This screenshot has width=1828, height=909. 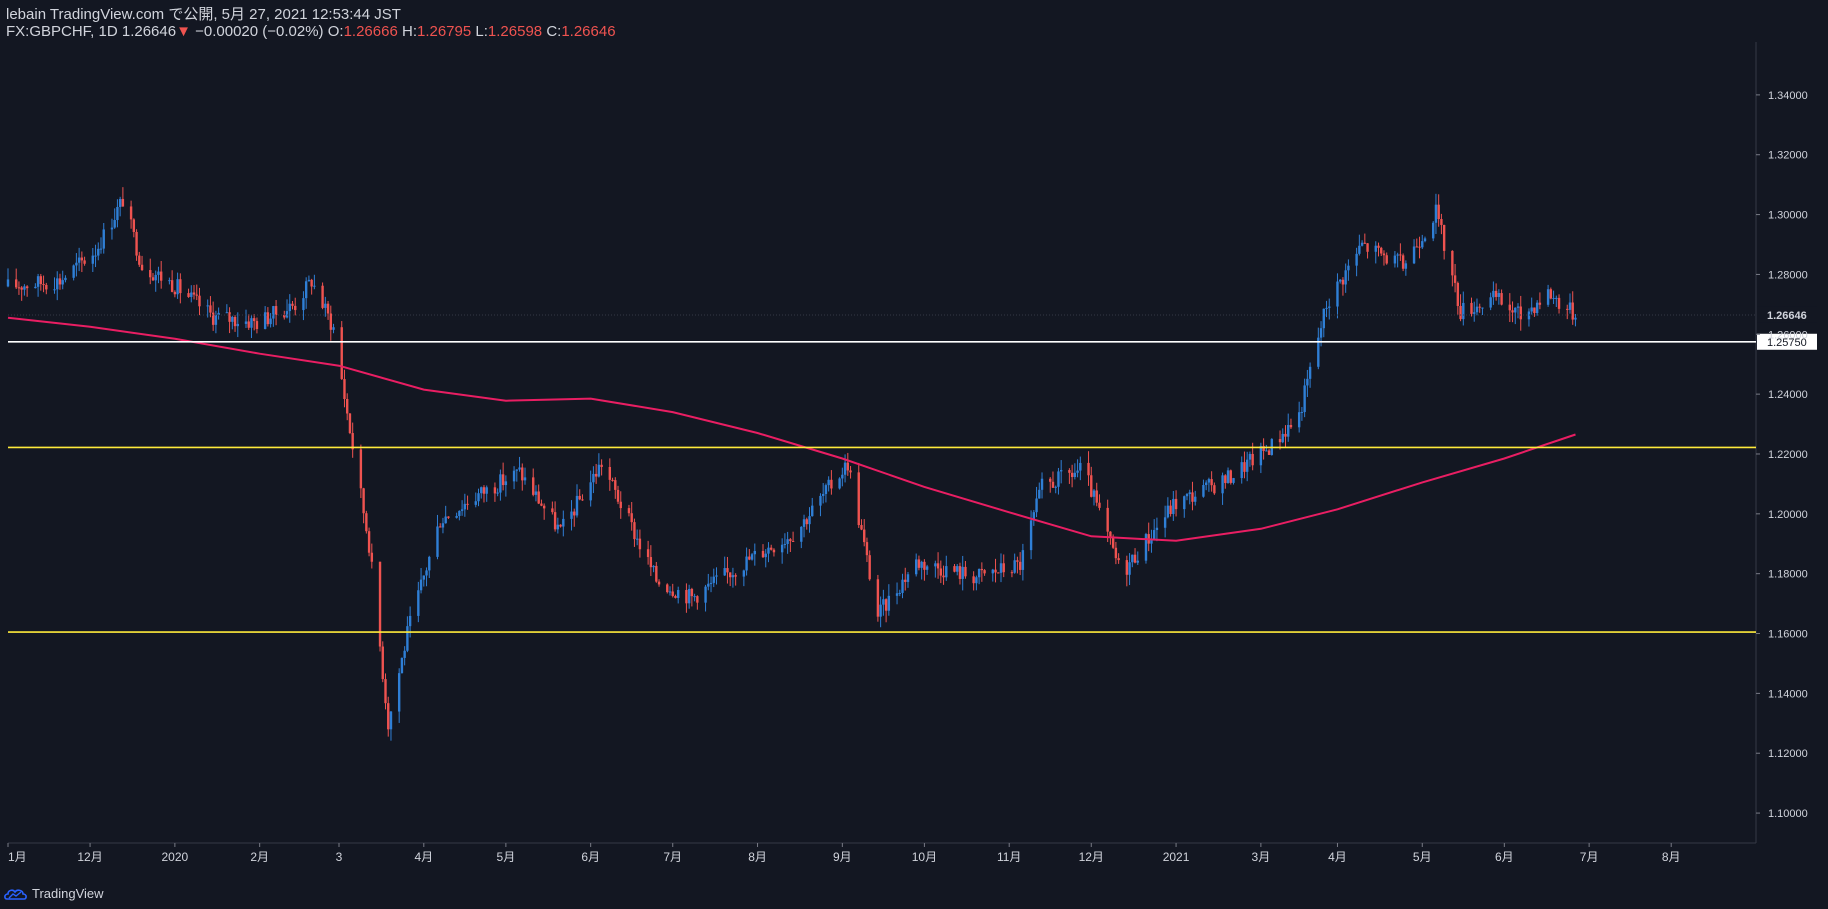 I want to click on x-tick-label: 8月, so click(x=1671, y=857).